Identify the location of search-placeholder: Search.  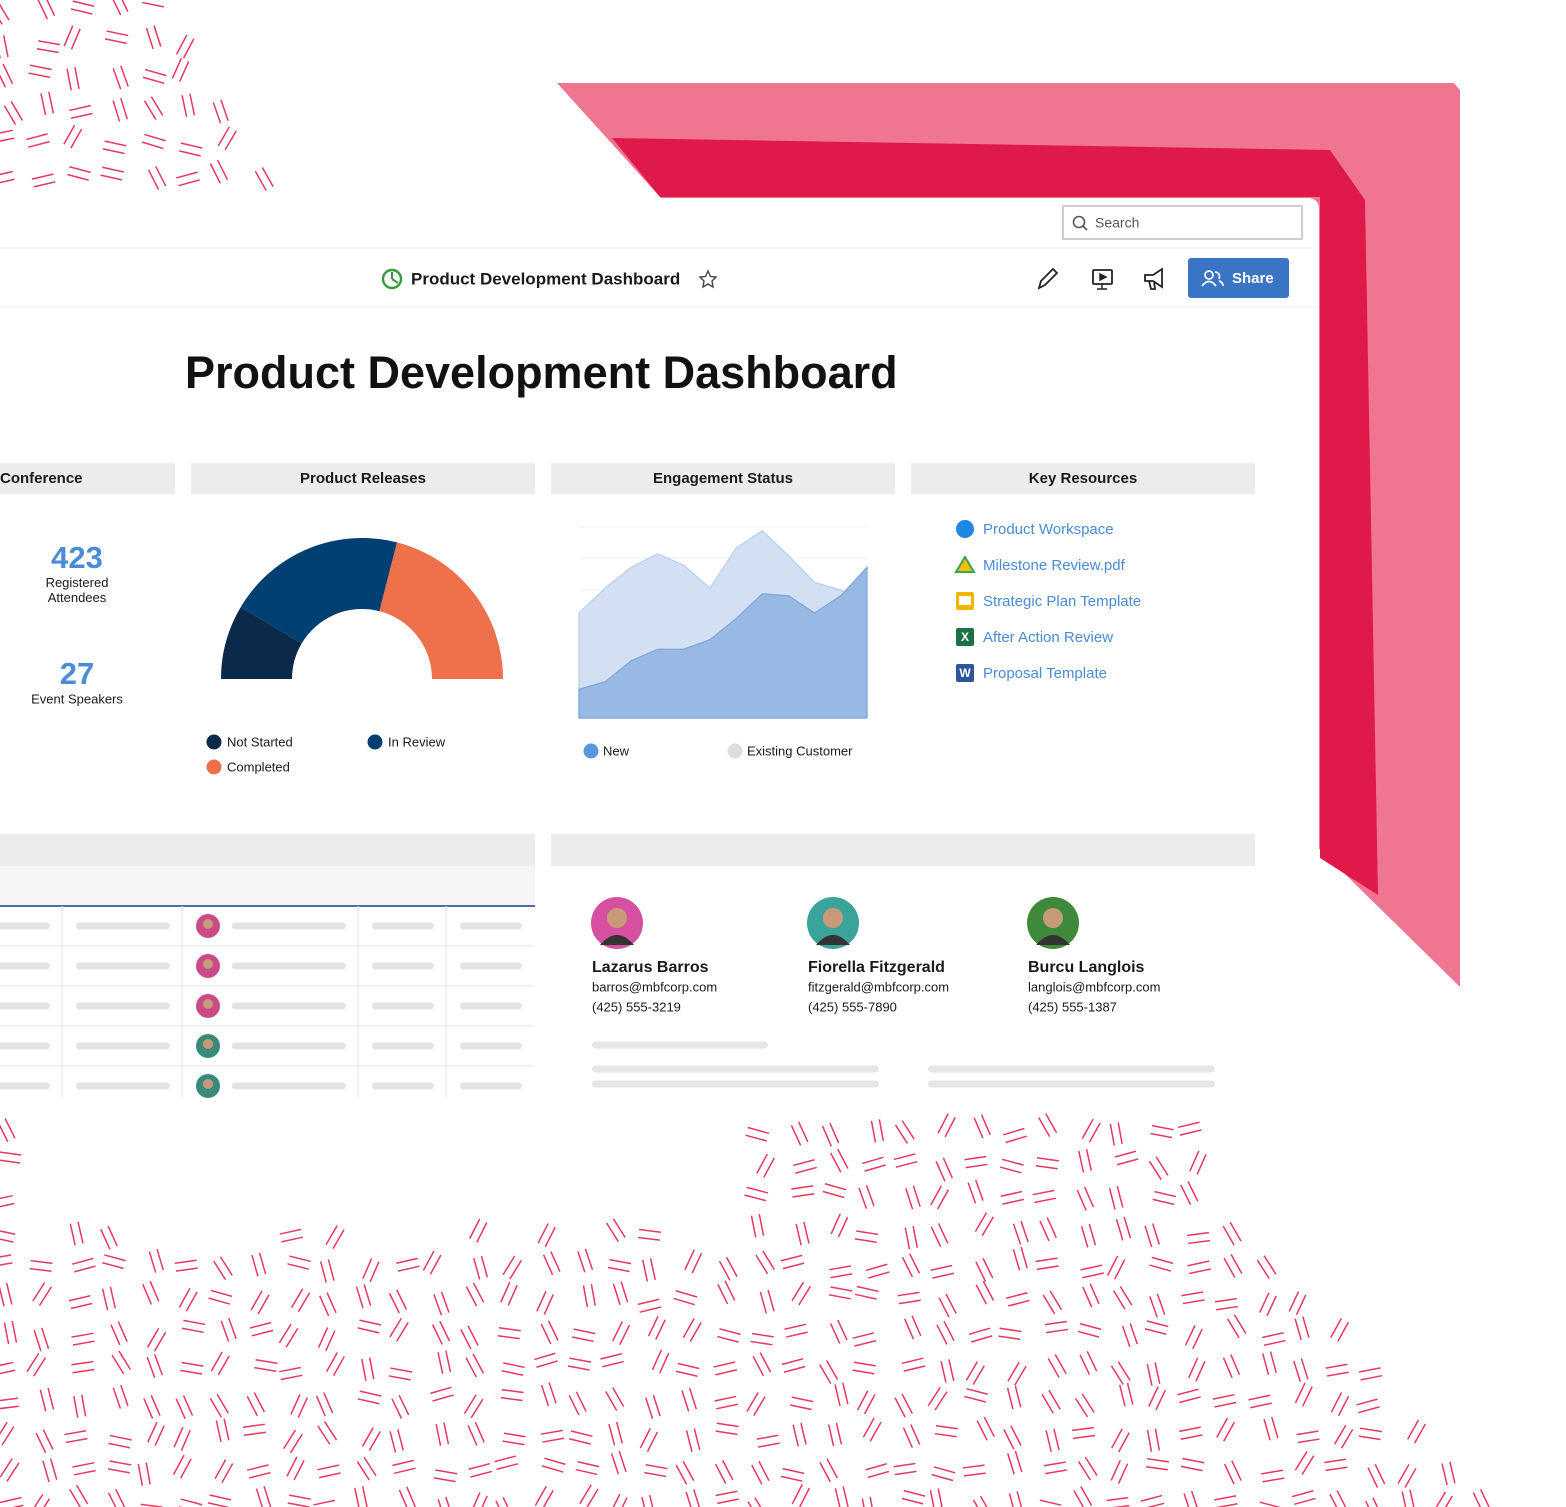
(1117, 223).